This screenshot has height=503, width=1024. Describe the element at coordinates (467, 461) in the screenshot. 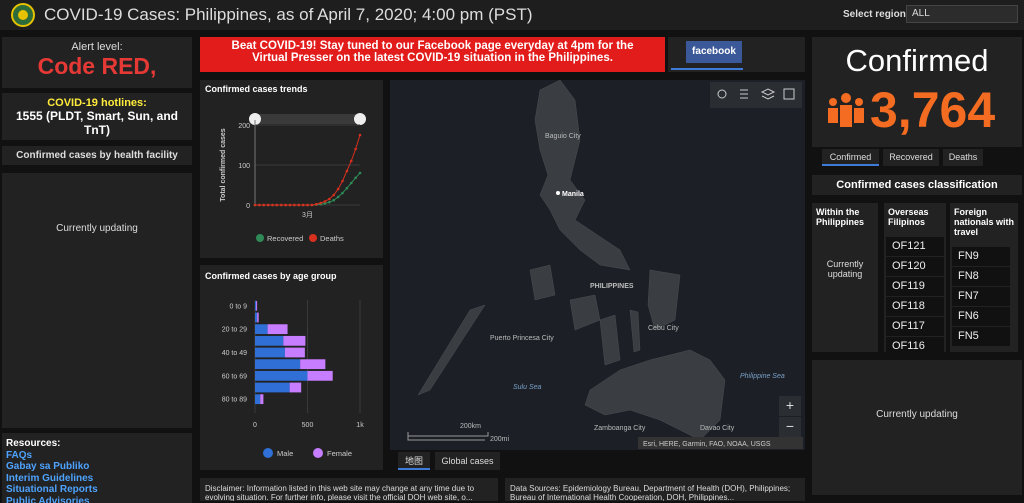

I see `map-tab: Global cases` at that location.